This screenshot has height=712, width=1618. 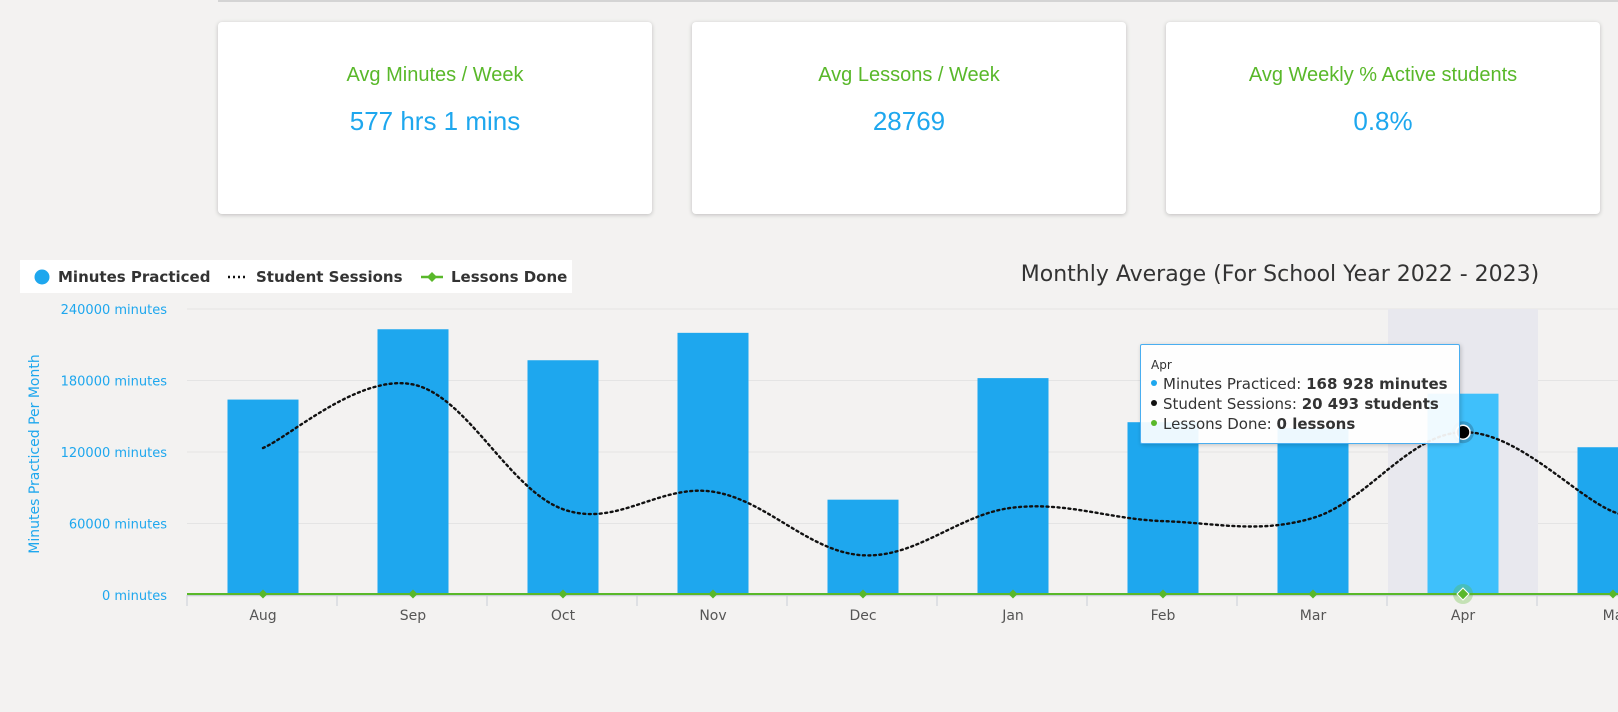 I want to click on x-tick-label-nov: Nov, so click(x=712, y=616).